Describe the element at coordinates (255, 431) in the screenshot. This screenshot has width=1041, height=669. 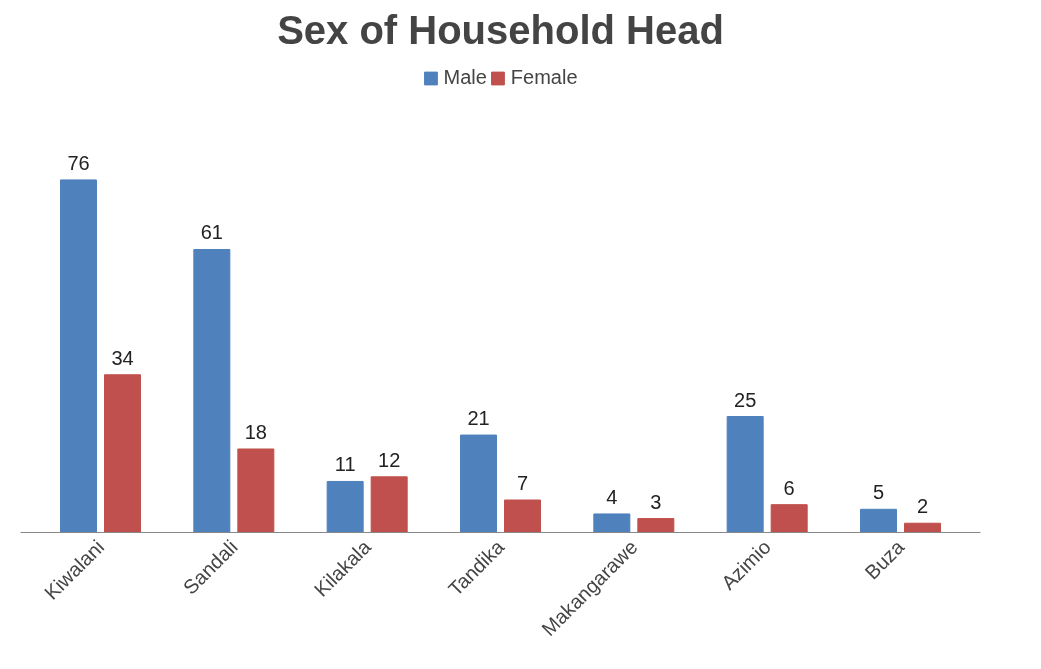
I see `data-label: 18` at that location.